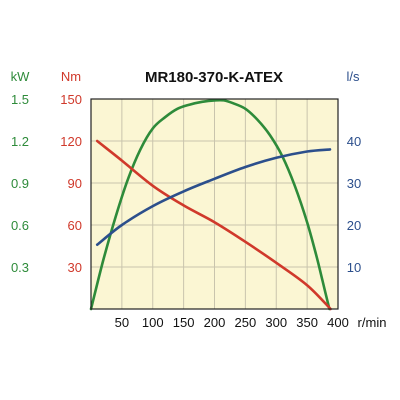 This screenshot has height=400, width=400. Describe the element at coordinates (153, 322) in the screenshot. I see `x-tick-label-1: 100` at that location.